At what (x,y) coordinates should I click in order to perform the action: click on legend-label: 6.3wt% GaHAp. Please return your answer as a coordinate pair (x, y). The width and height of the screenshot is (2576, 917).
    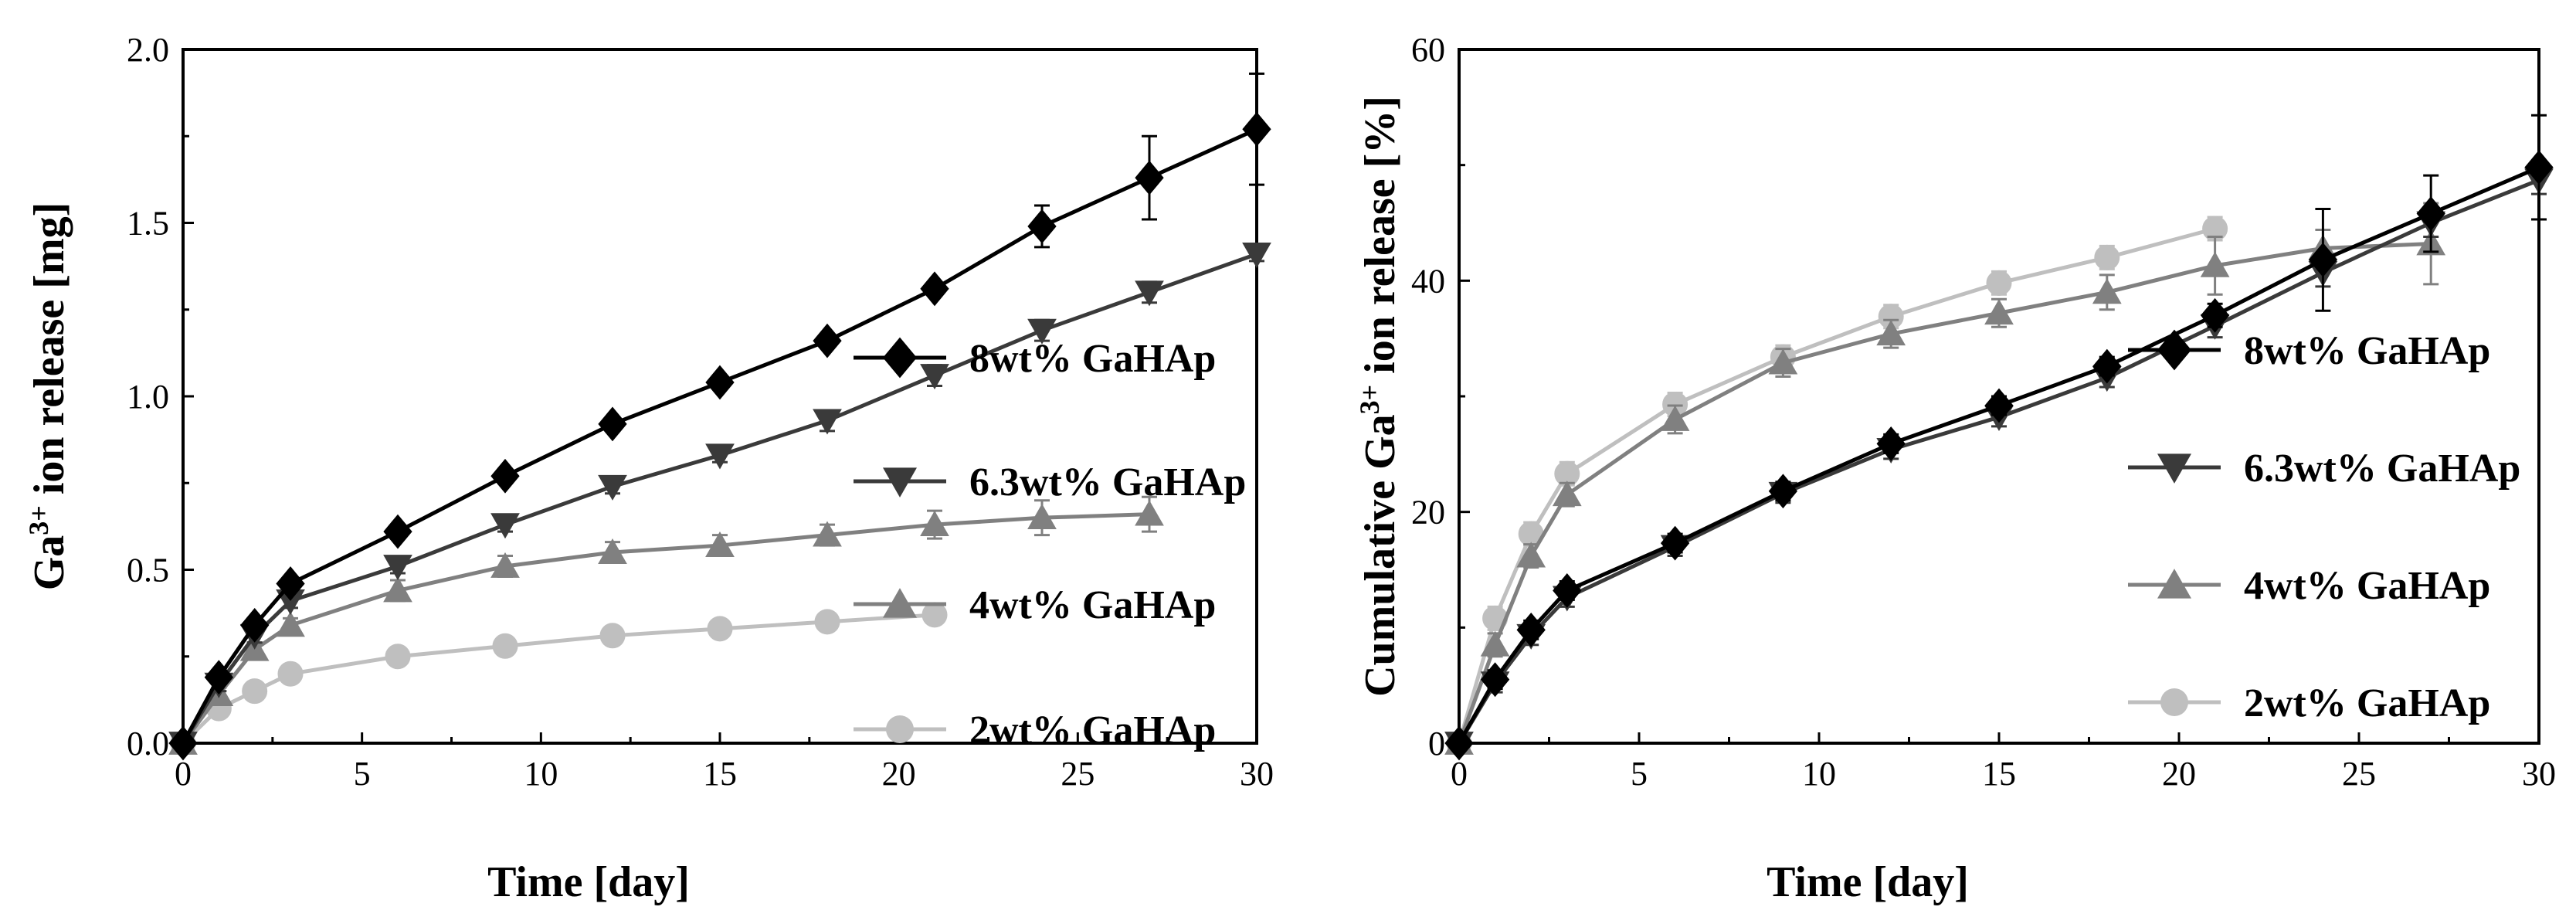
    Looking at the image, I should click on (1107, 482).